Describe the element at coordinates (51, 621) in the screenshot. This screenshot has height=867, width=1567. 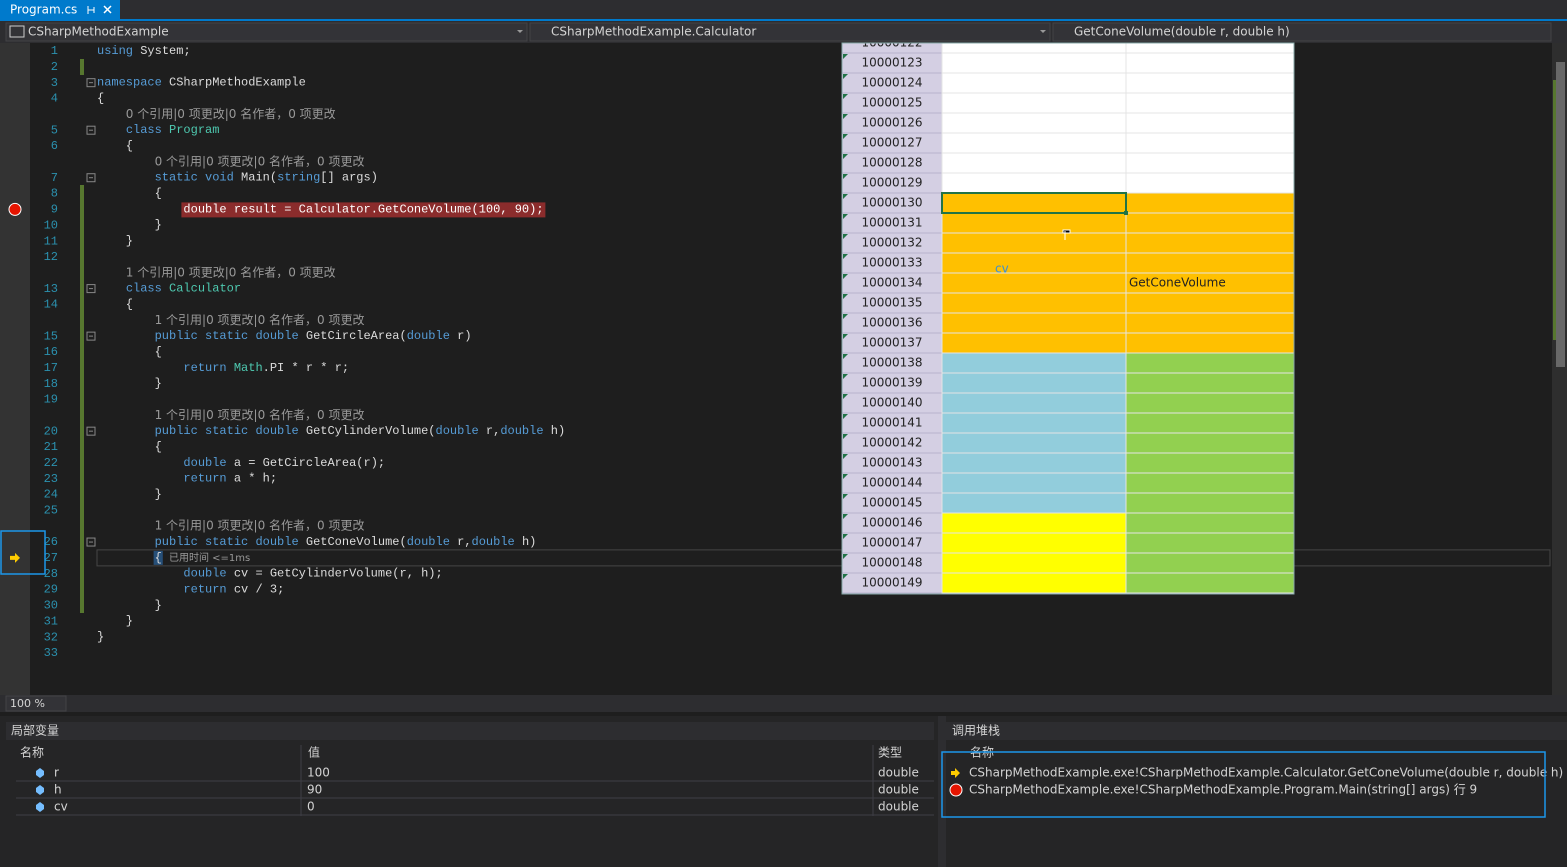
I see `line-number: 31` at that location.